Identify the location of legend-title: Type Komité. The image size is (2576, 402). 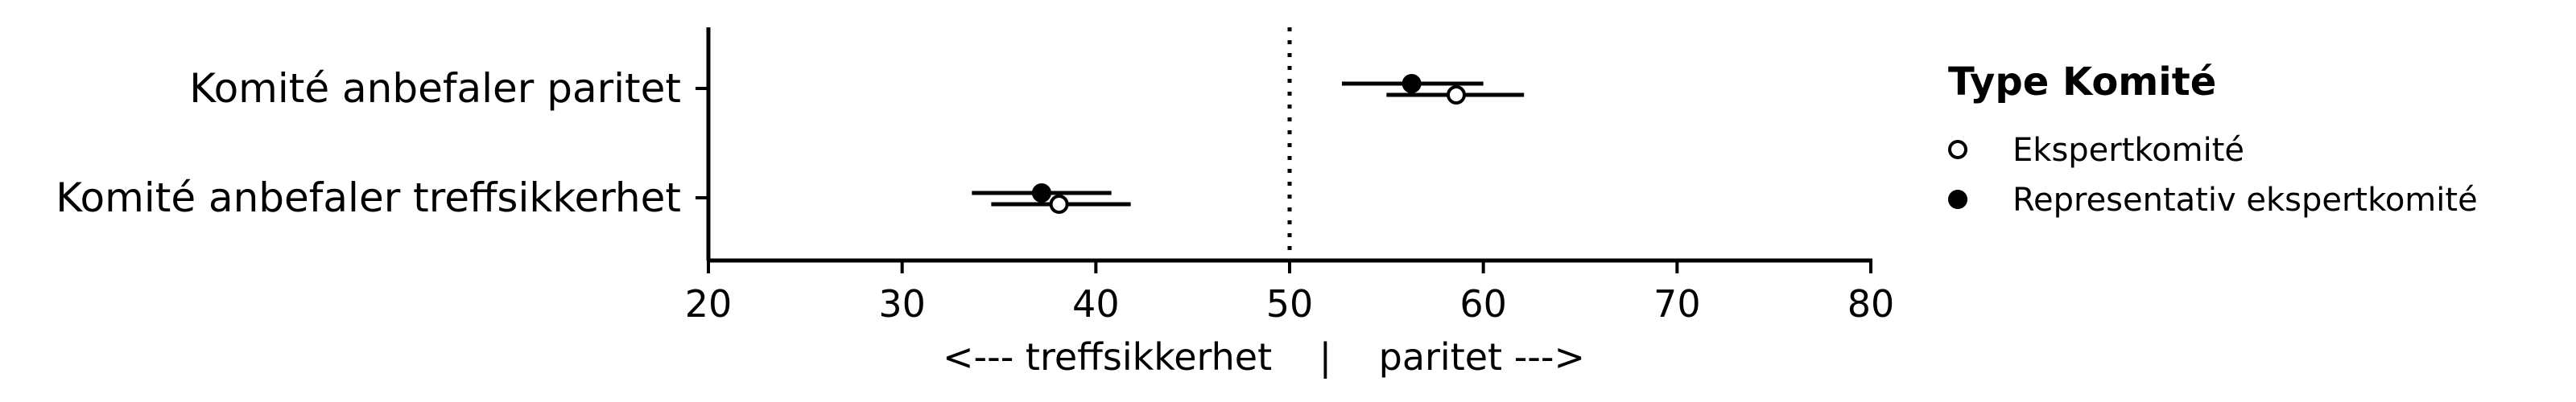
(2082, 82).